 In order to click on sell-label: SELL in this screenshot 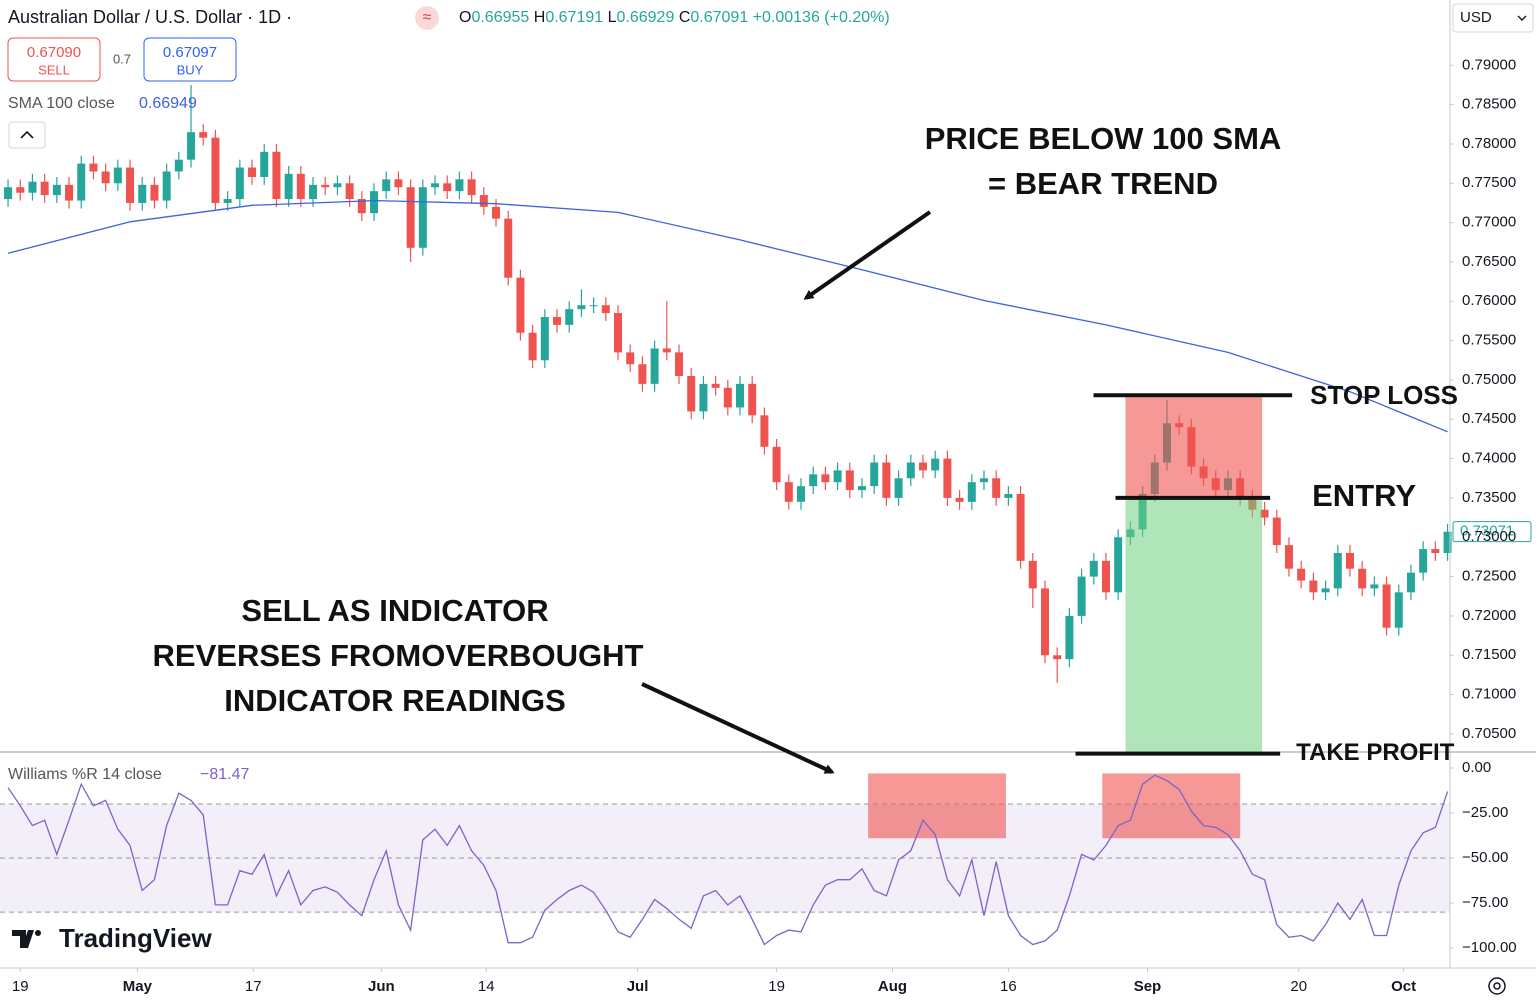, I will do `click(54, 69)`.